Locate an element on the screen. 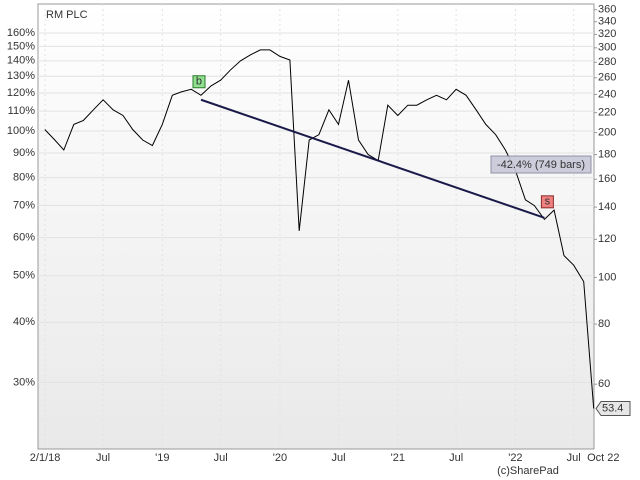  buy-label: b is located at coordinates (199, 82).